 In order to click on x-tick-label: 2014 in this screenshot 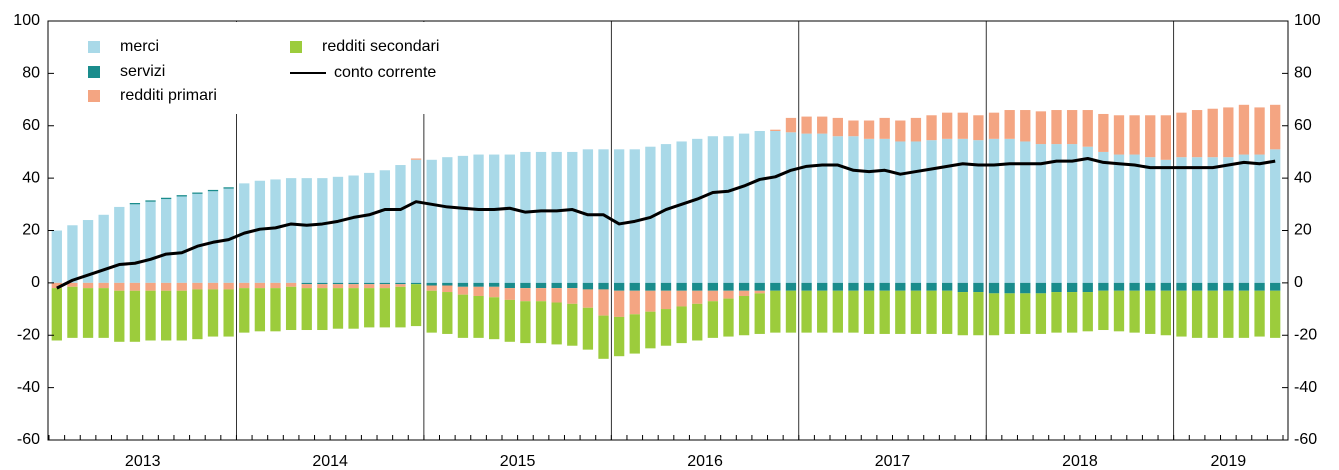, I will do `click(330, 461)`.